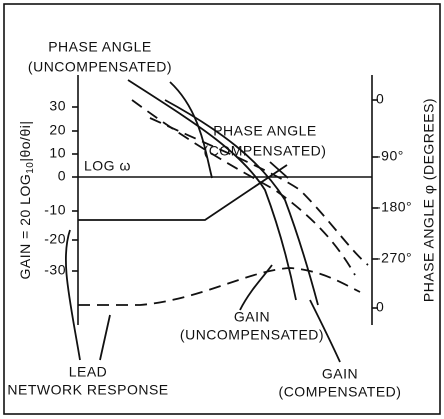 This screenshot has height=419, width=444. Describe the element at coordinates (87, 390) in the screenshot. I see `label: NETWORK RESPONSE` at that location.